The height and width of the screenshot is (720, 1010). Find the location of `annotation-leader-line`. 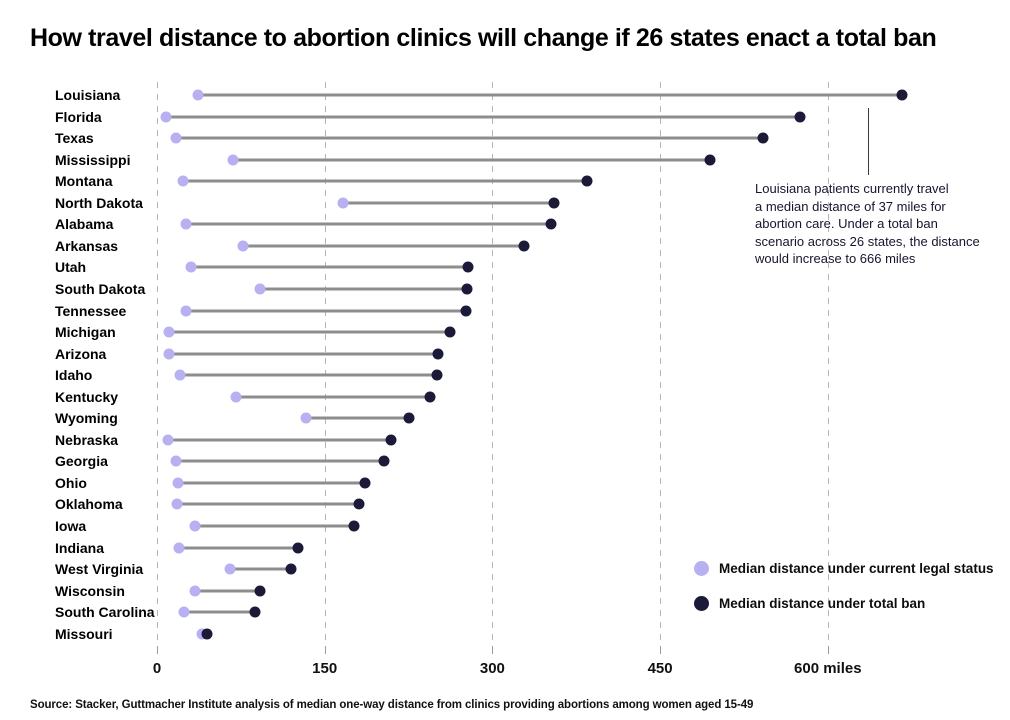

annotation-leader-line is located at coordinates (868, 141).